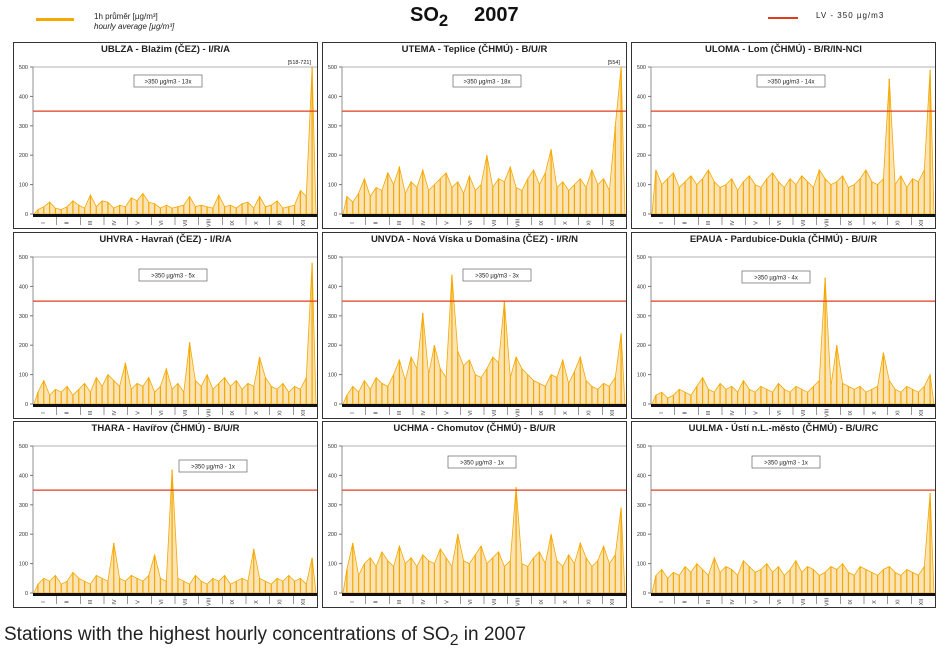  I want to click on panel-title: UULMA - Ústí n.L.-město (ČHMÚ) - B/U/RC, so click(783, 428).